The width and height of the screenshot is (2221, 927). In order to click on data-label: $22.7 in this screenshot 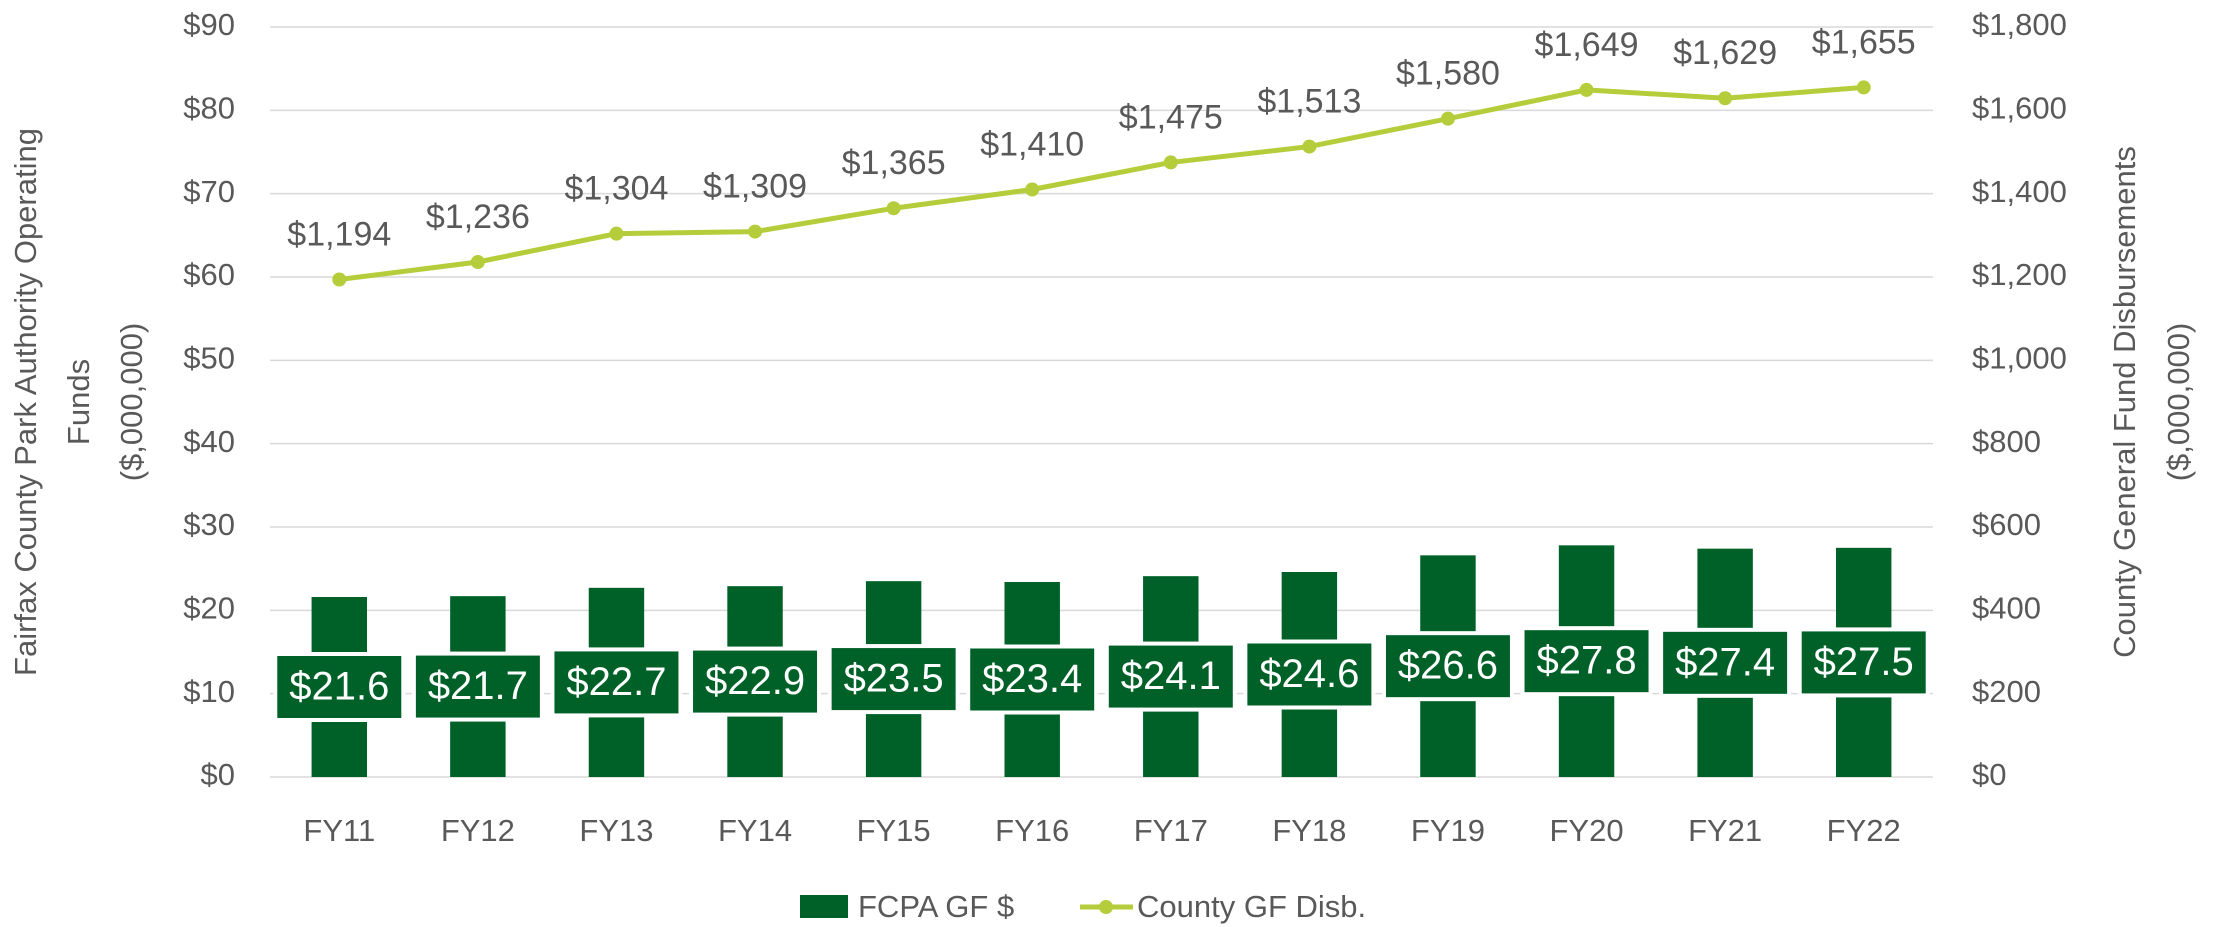, I will do `click(616, 682)`.